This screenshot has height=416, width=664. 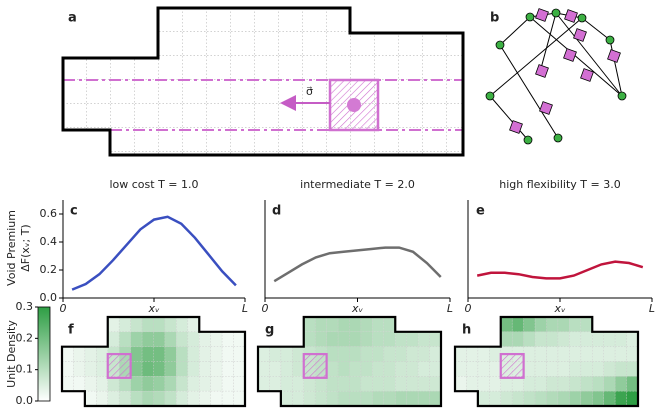 What do you see at coordinates (276, 211) in the screenshot?
I see `panel-label: d` at bounding box center [276, 211].